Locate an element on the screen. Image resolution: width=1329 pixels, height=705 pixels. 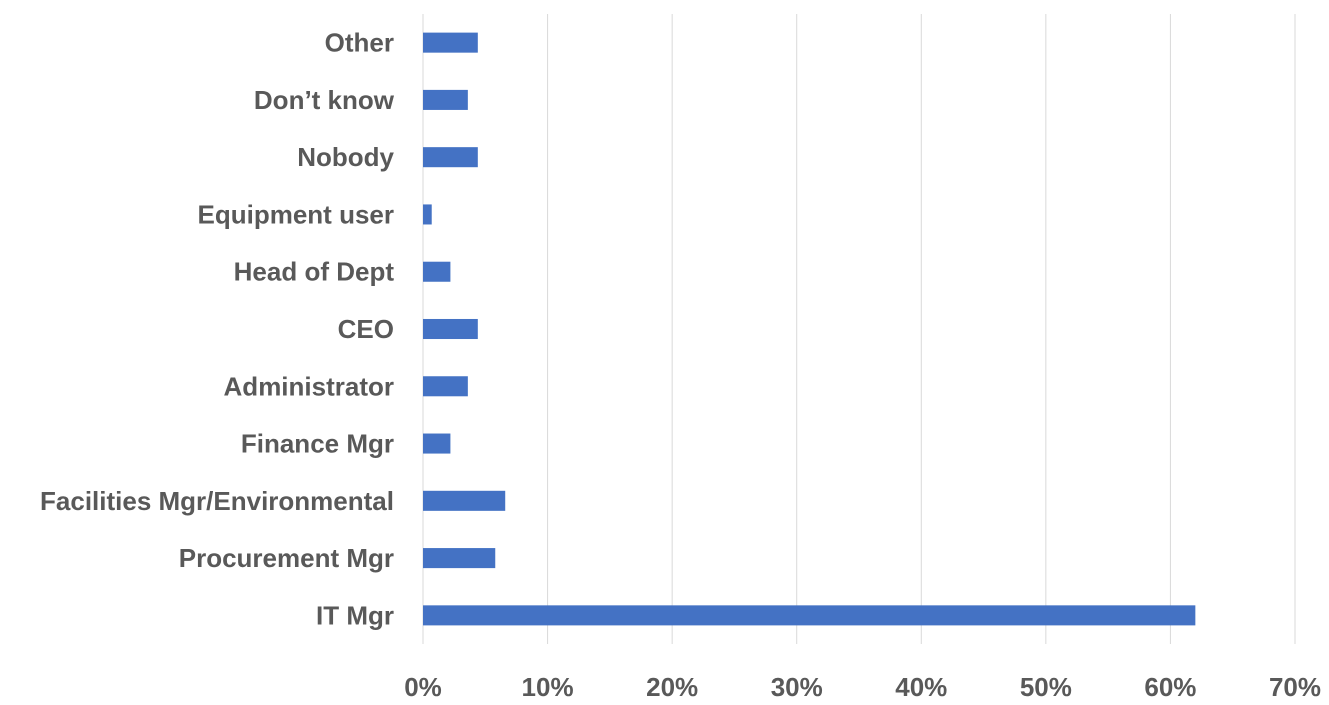
category-label: Head of Dept is located at coordinates (314, 272).